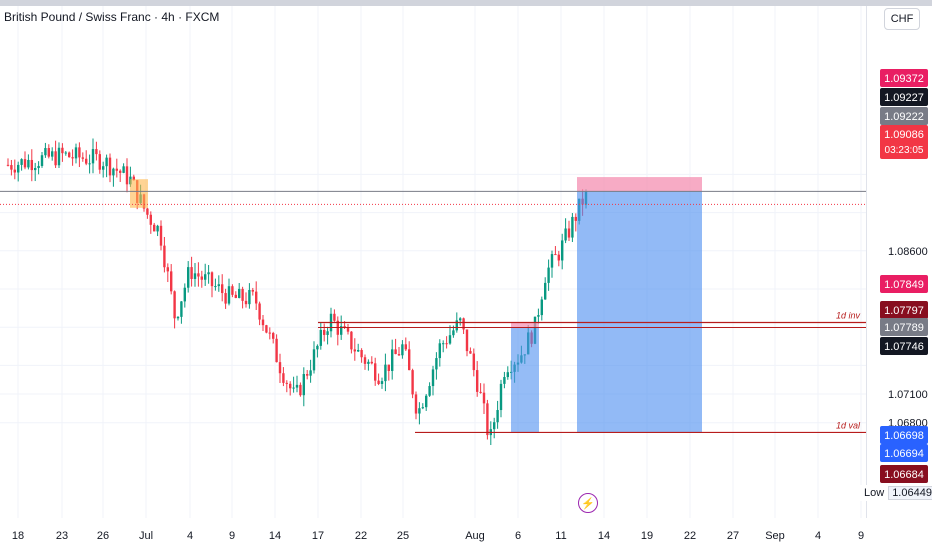 The image size is (932, 550). Describe the element at coordinates (604, 536) in the screenshot. I see `x-tick-label: 14` at that location.